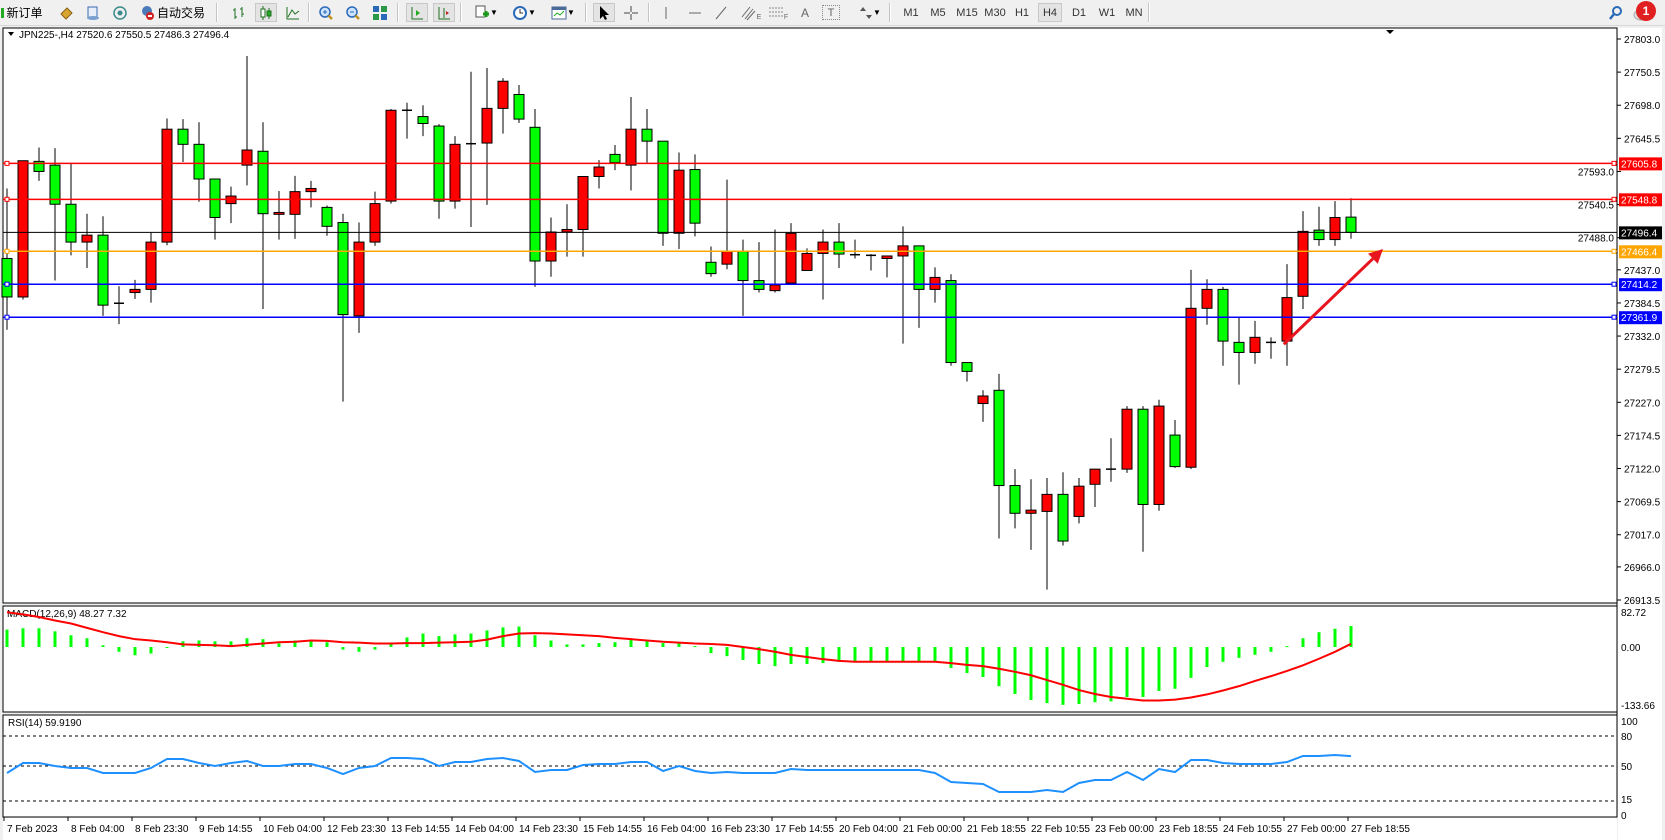 The image size is (1665, 840). I want to click on search-button, so click(1616, 12).